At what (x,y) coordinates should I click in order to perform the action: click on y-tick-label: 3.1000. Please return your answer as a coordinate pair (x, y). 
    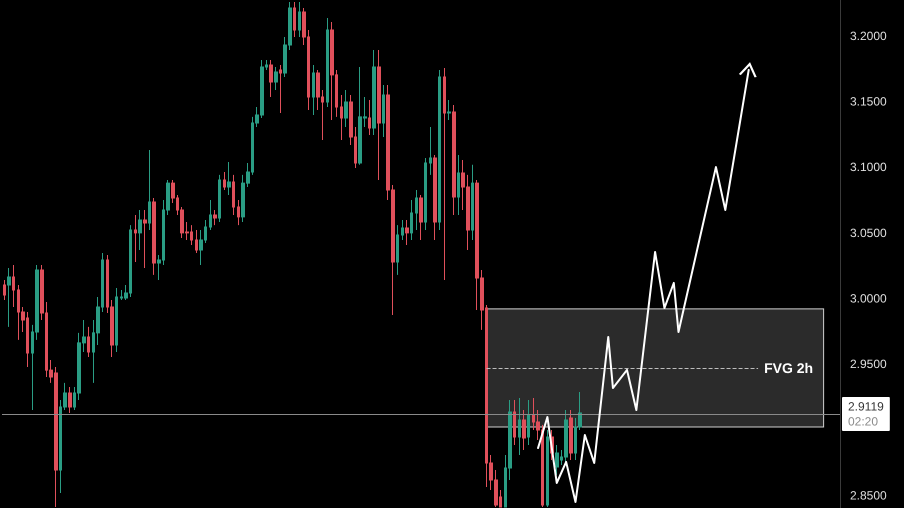
    Looking at the image, I should click on (869, 167).